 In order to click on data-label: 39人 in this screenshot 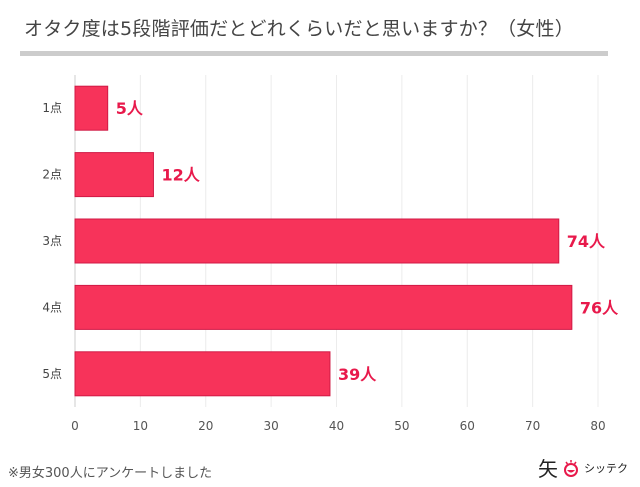, I will do `click(357, 374)`.